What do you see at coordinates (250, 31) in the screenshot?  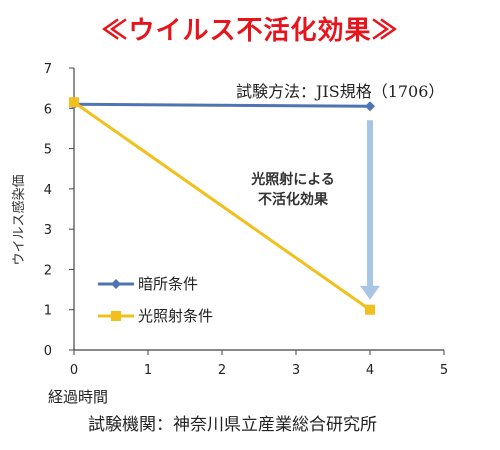 I see `chart-title: ≪ウイルス不活化効果≫` at bounding box center [250, 31].